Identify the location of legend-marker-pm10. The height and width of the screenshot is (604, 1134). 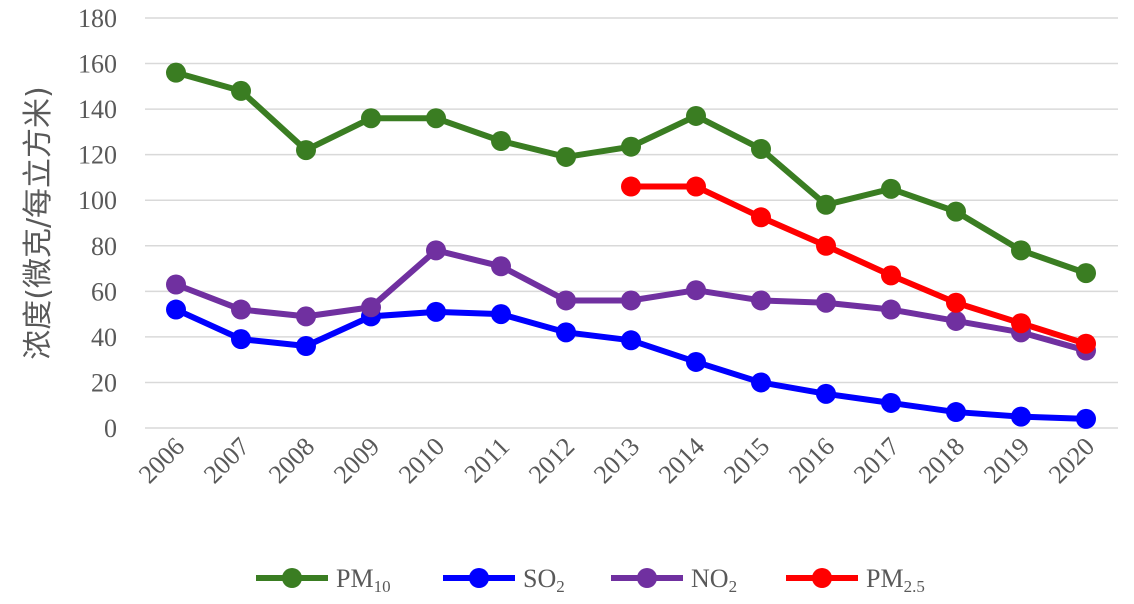
(292, 578).